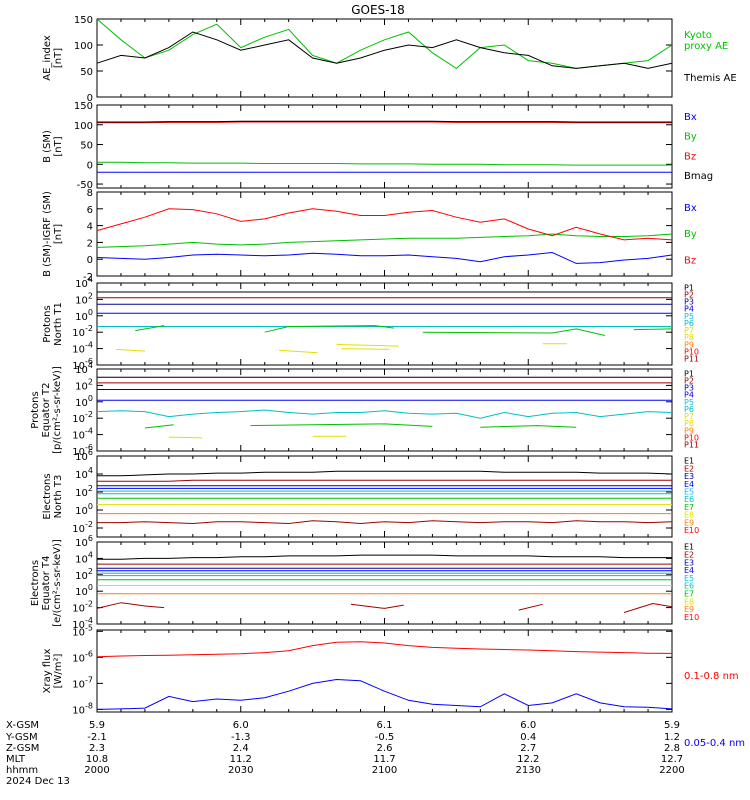  What do you see at coordinates (384, 224) in the screenshot?
I see `series-bz` at bounding box center [384, 224].